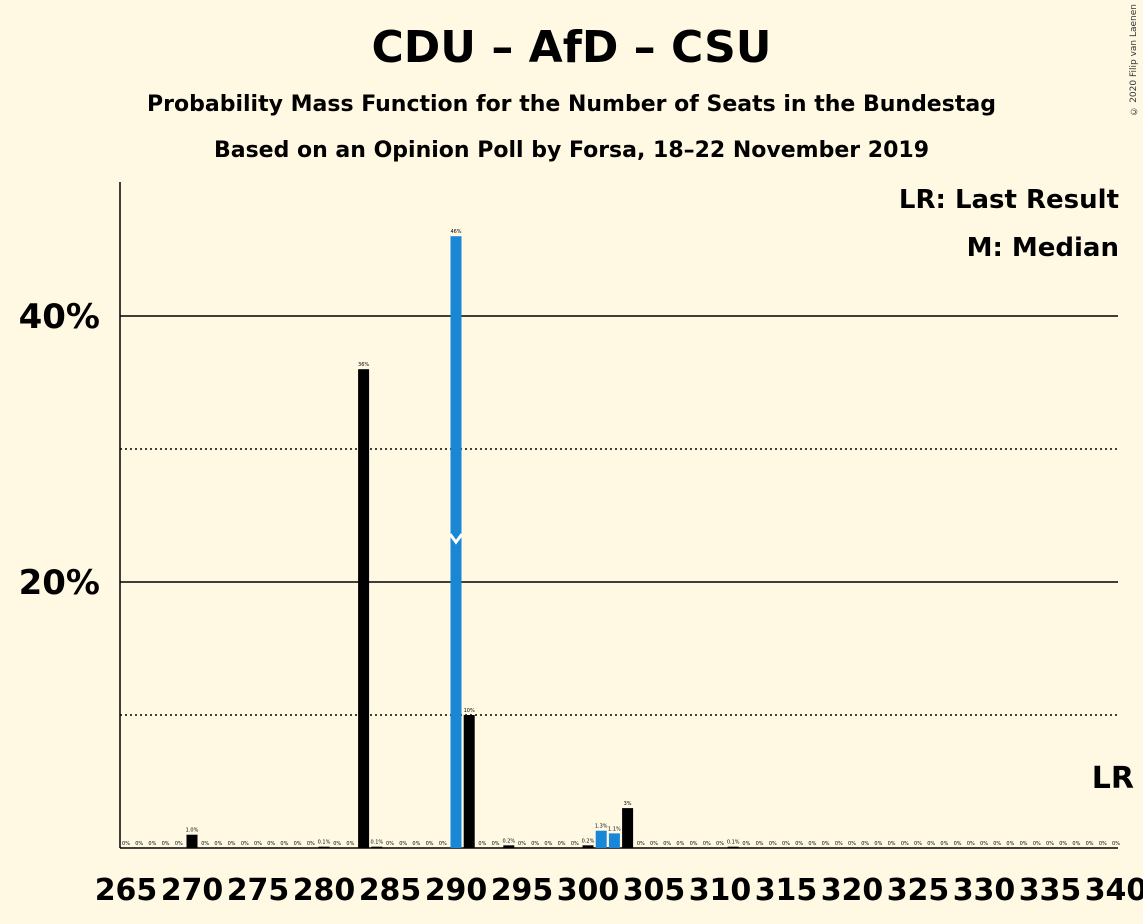 Image resolution: width=1143 pixels, height=924 pixels. What do you see at coordinates (166, 844) in the screenshot?
I see `data-label-seat-268: 0%` at bounding box center [166, 844].